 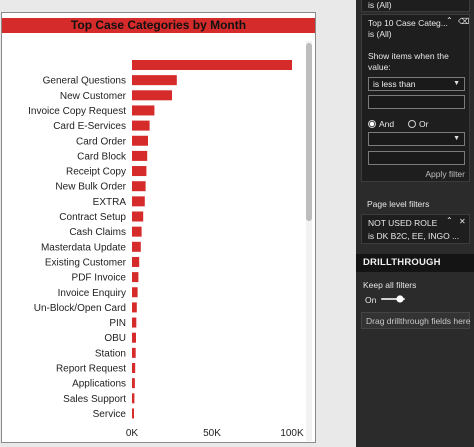 What do you see at coordinates (393, 299) in the screenshot?
I see `keep-filters-toggle` at bounding box center [393, 299].